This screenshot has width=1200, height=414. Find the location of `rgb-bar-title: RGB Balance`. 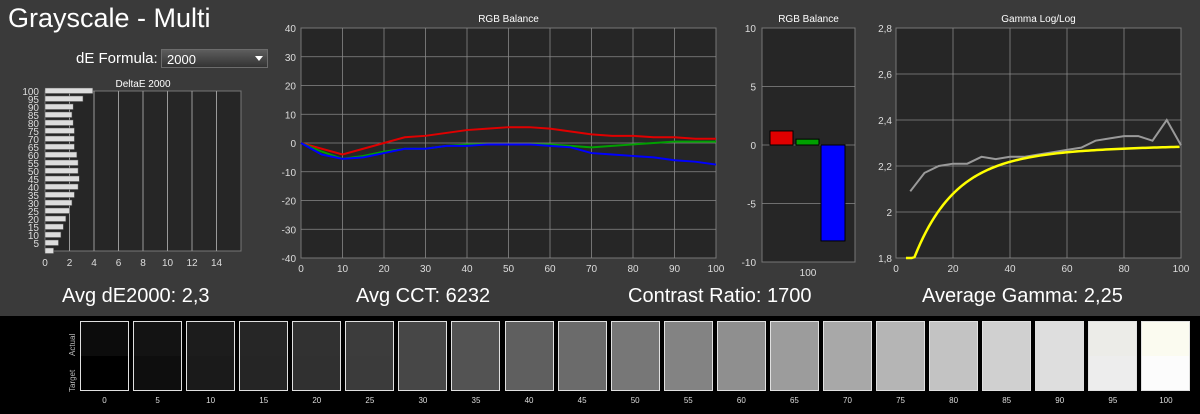

rgb-bar-title: RGB Balance is located at coordinates (808, 19).